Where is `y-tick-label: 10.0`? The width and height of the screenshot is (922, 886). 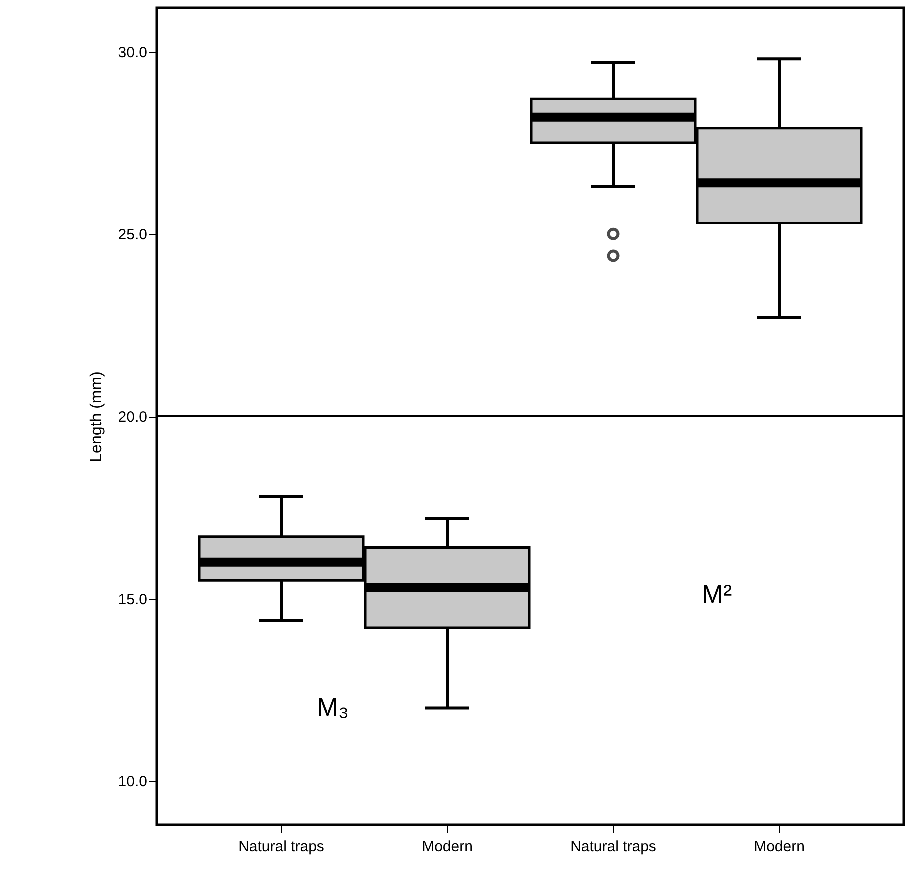 y-tick-label: 10.0 is located at coordinates (133, 782).